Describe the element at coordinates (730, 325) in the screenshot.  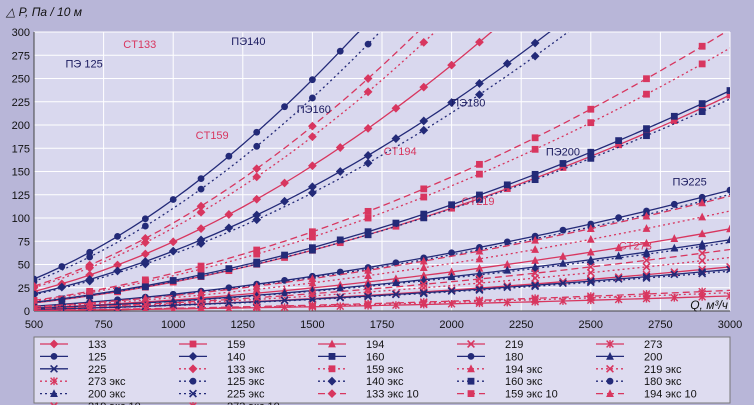
I see `x-tick-label: 3000` at that location.